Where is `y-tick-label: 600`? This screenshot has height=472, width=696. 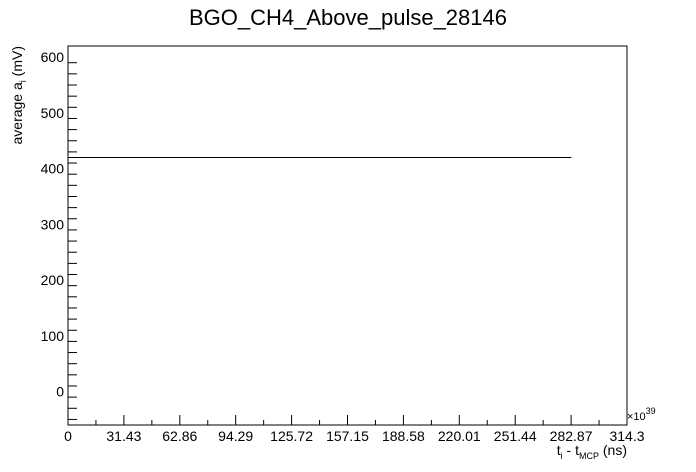
y-tick-label: 600 is located at coordinates (53, 57).